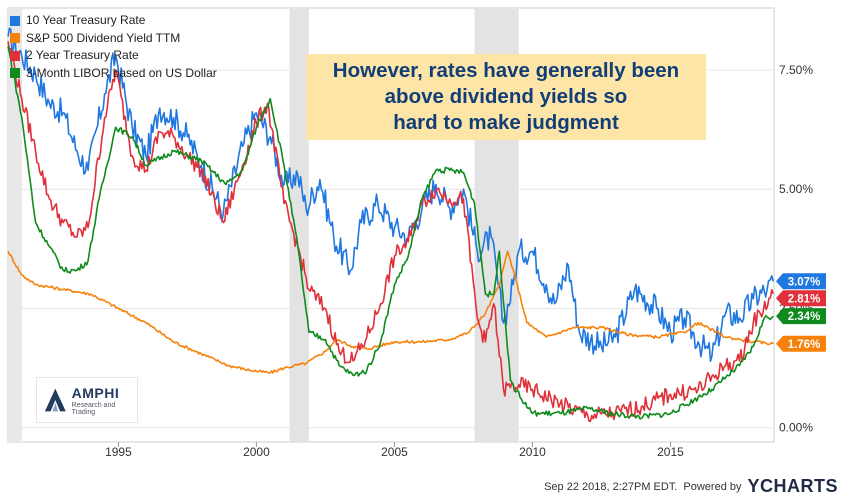  What do you see at coordinates (121, 72) in the screenshot?
I see `legend-label: 3-Month LIBOR based on US Dollar` at bounding box center [121, 72].